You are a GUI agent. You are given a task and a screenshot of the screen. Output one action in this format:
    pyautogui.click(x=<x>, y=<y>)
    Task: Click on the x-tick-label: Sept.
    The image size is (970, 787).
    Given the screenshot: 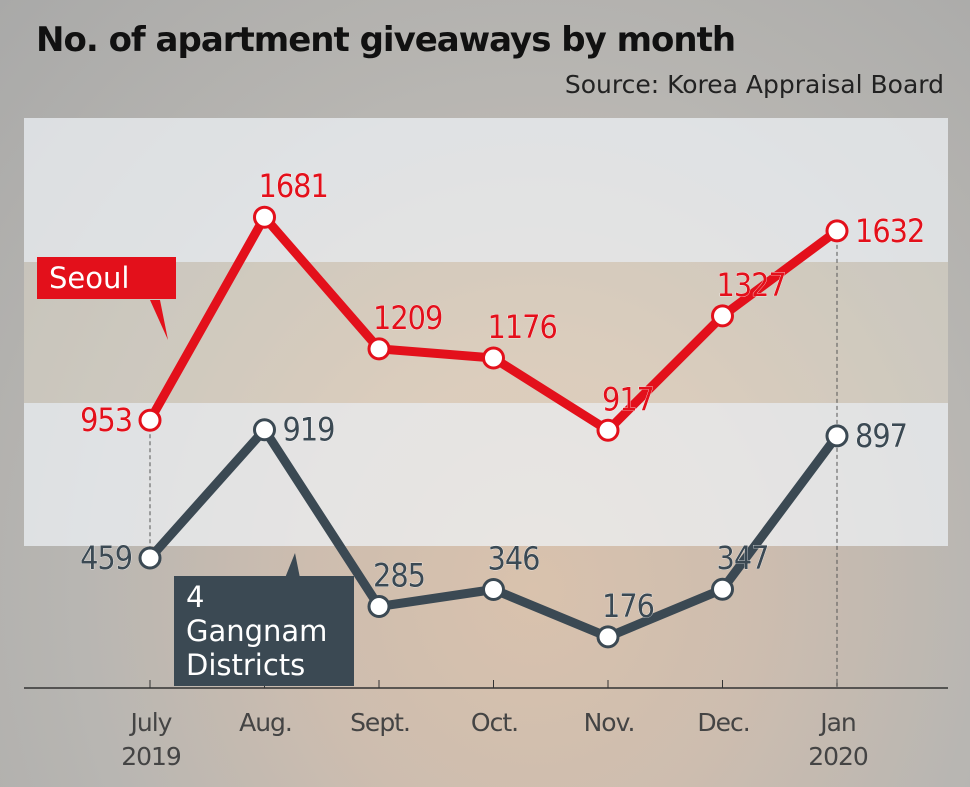 What is the action you would take?
    pyautogui.click(x=380, y=722)
    